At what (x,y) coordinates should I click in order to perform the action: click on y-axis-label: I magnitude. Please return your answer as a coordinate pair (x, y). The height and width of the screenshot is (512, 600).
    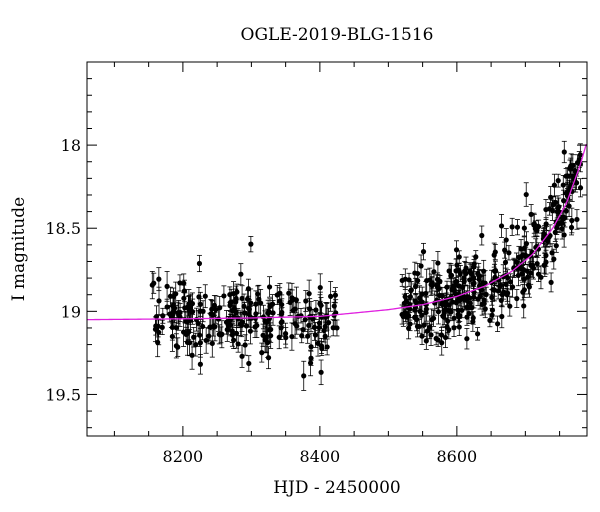
    Looking at the image, I should click on (19, 249).